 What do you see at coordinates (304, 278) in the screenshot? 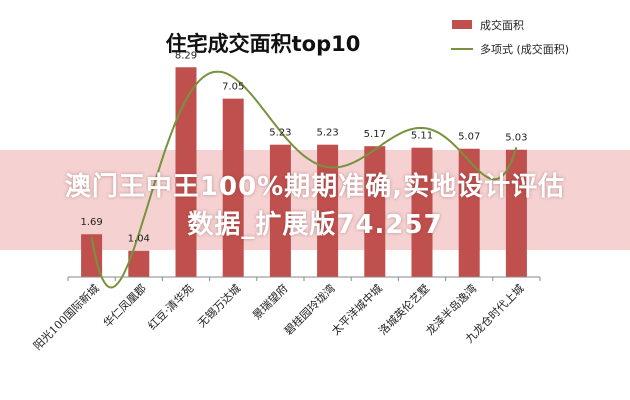
I see `x-axis` at bounding box center [304, 278].